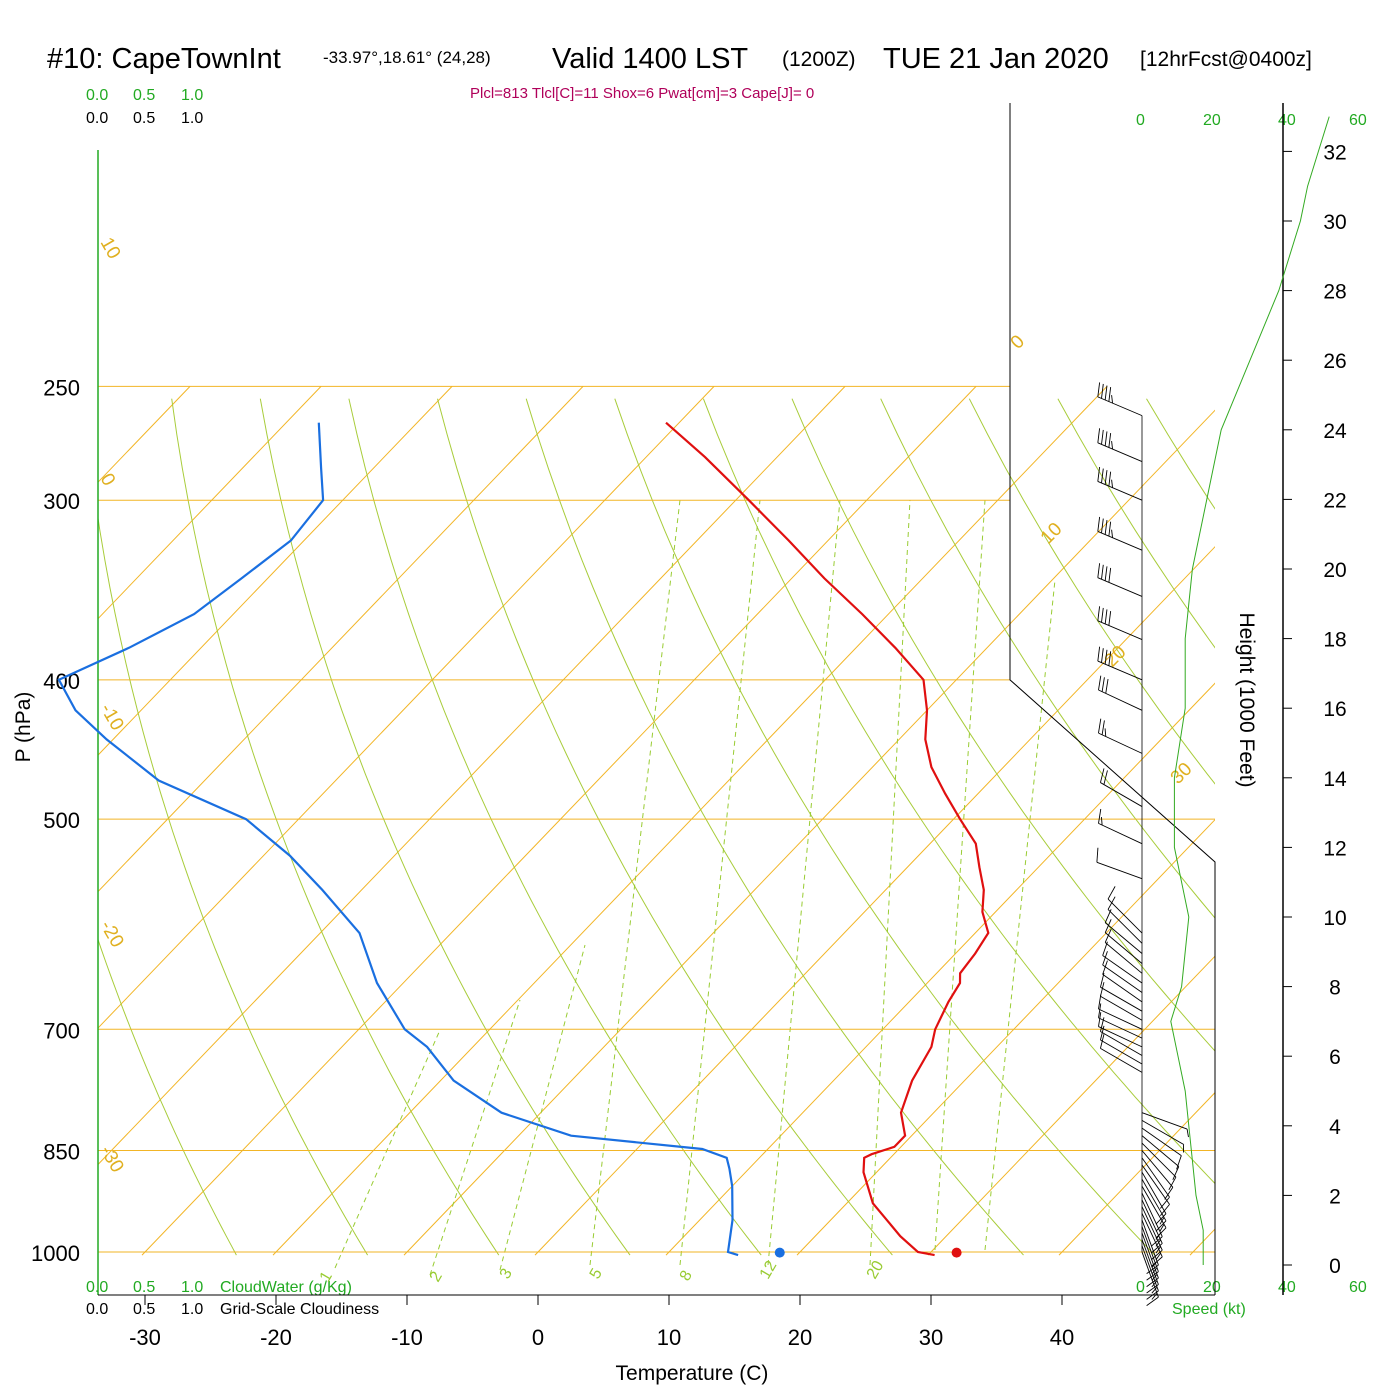 This screenshot has height=1400, width=1400. I want to click on cloudwater-scale-top: 0.0 0.5 1.0 0.0 0.5 1.0, so click(144, 107).